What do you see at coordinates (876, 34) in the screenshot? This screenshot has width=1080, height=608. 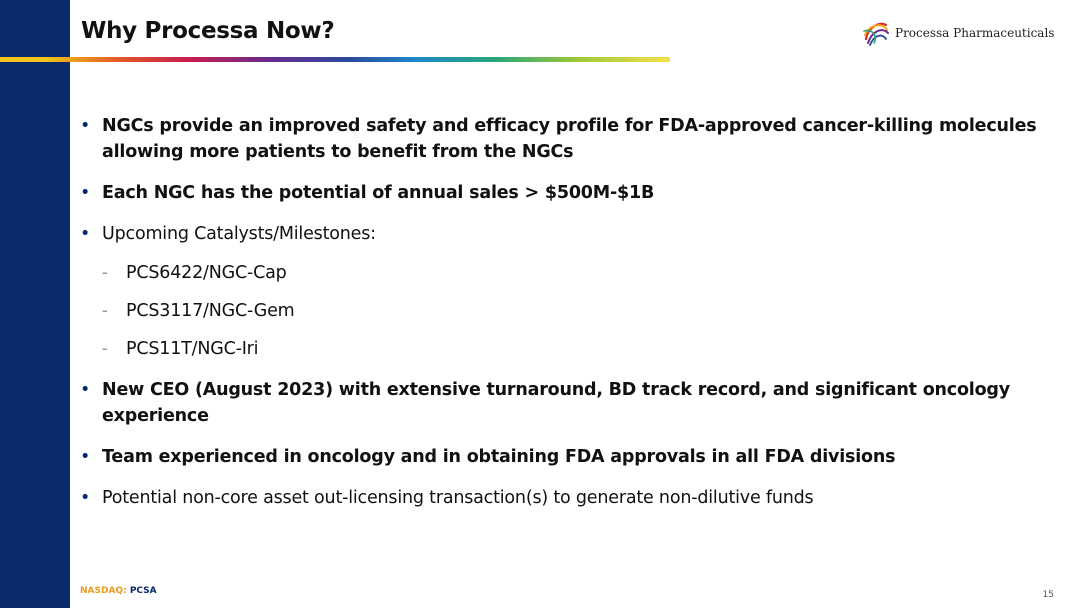 I see `processa-swirl-logo-icon` at bounding box center [876, 34].